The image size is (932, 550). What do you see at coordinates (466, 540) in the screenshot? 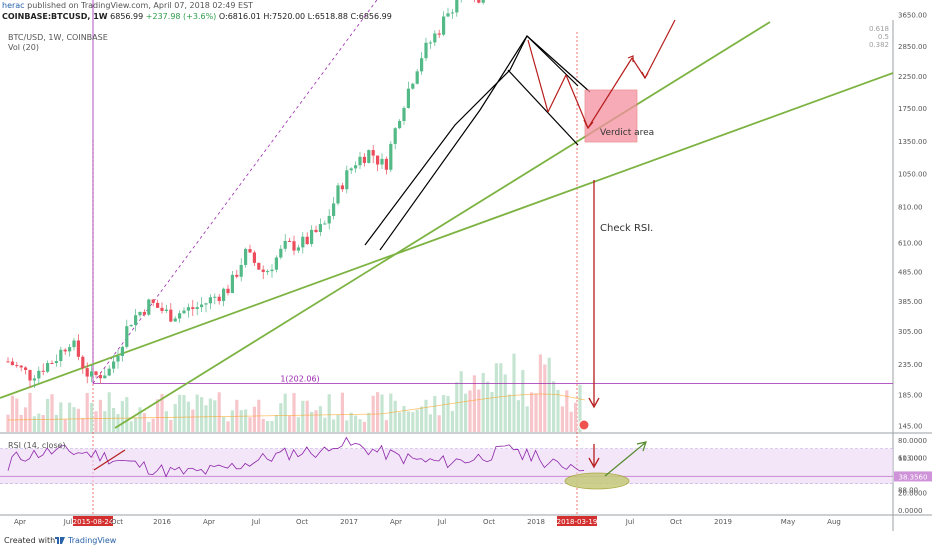
I see `footer: Created with TradingView` at bounding box center [466, 540].